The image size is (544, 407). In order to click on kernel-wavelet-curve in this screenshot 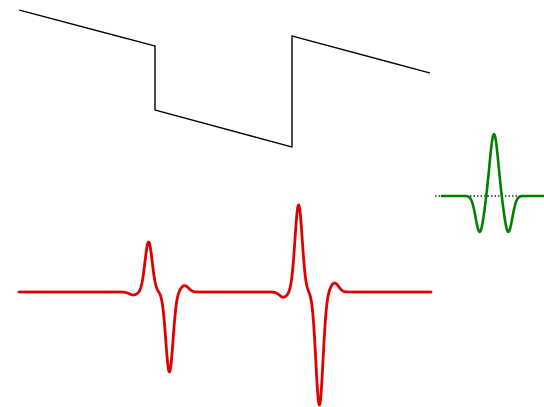, I will do `click(492, 183)`.